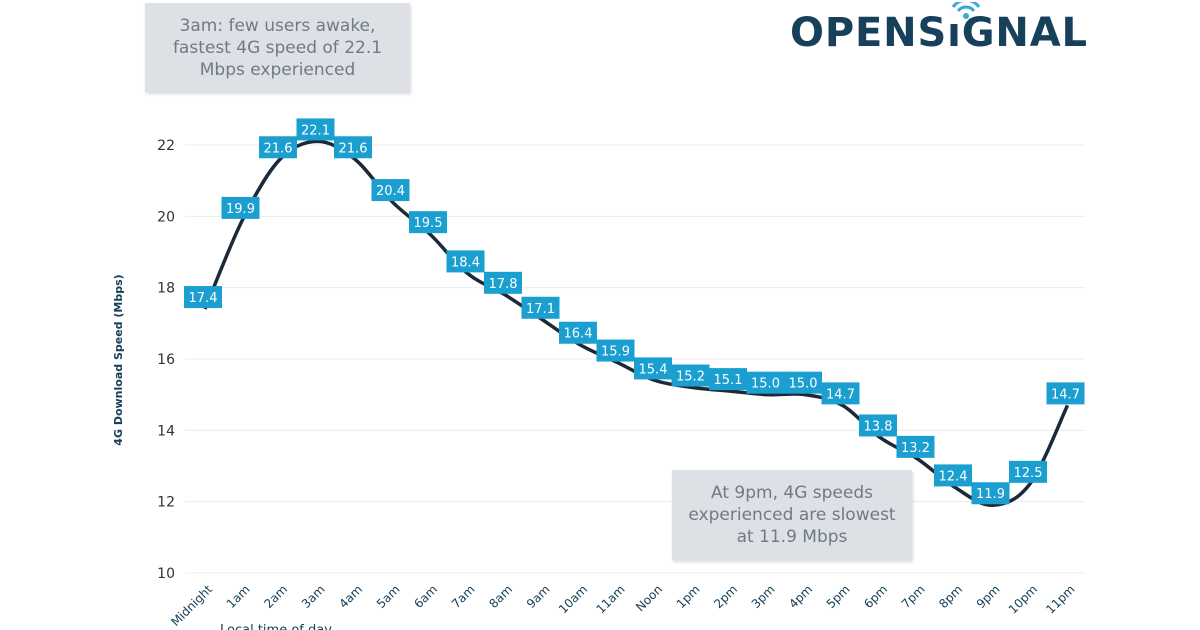 The width and height of the screenshot is (1200, 630). What do you see at coordinates (1060, 599) in the screenshot?
I see `x-tick-label: 11pm` at bounding box center [1060, 599].